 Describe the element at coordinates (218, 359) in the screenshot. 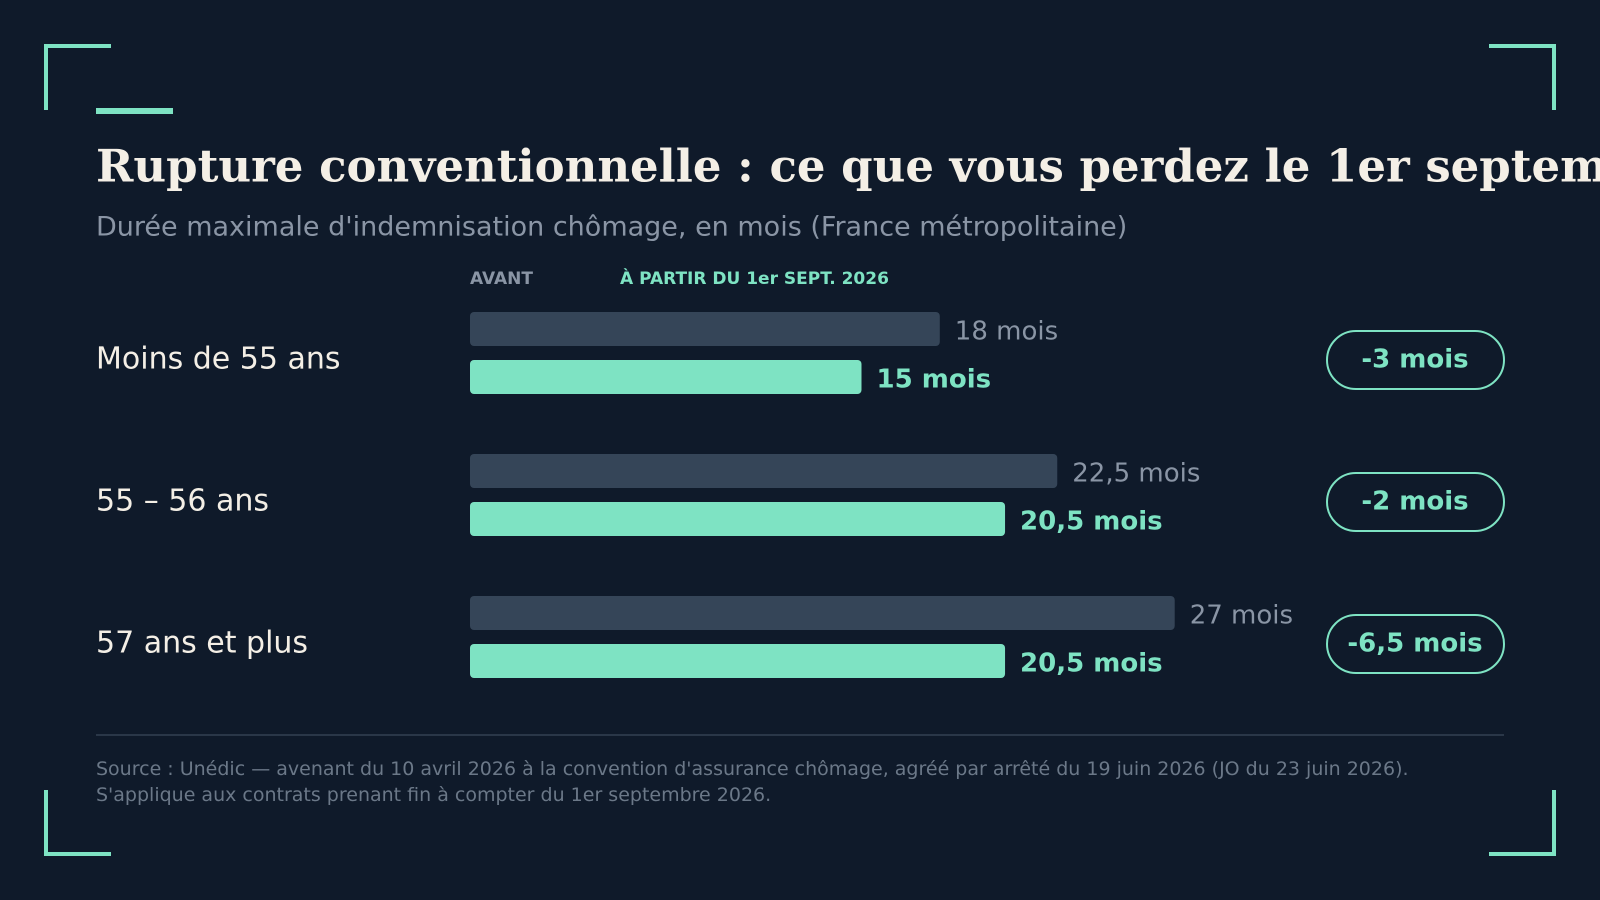

I see `category-label: Moins de 55 ans` at that location.